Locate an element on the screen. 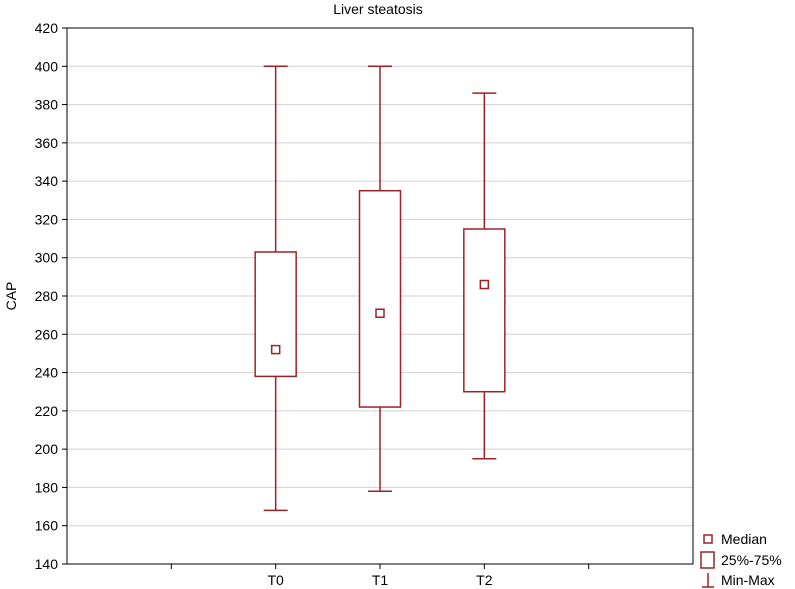 This screenshot has width=795, height=589. y-tick-label: 300 is located at coordinates (47, 258).